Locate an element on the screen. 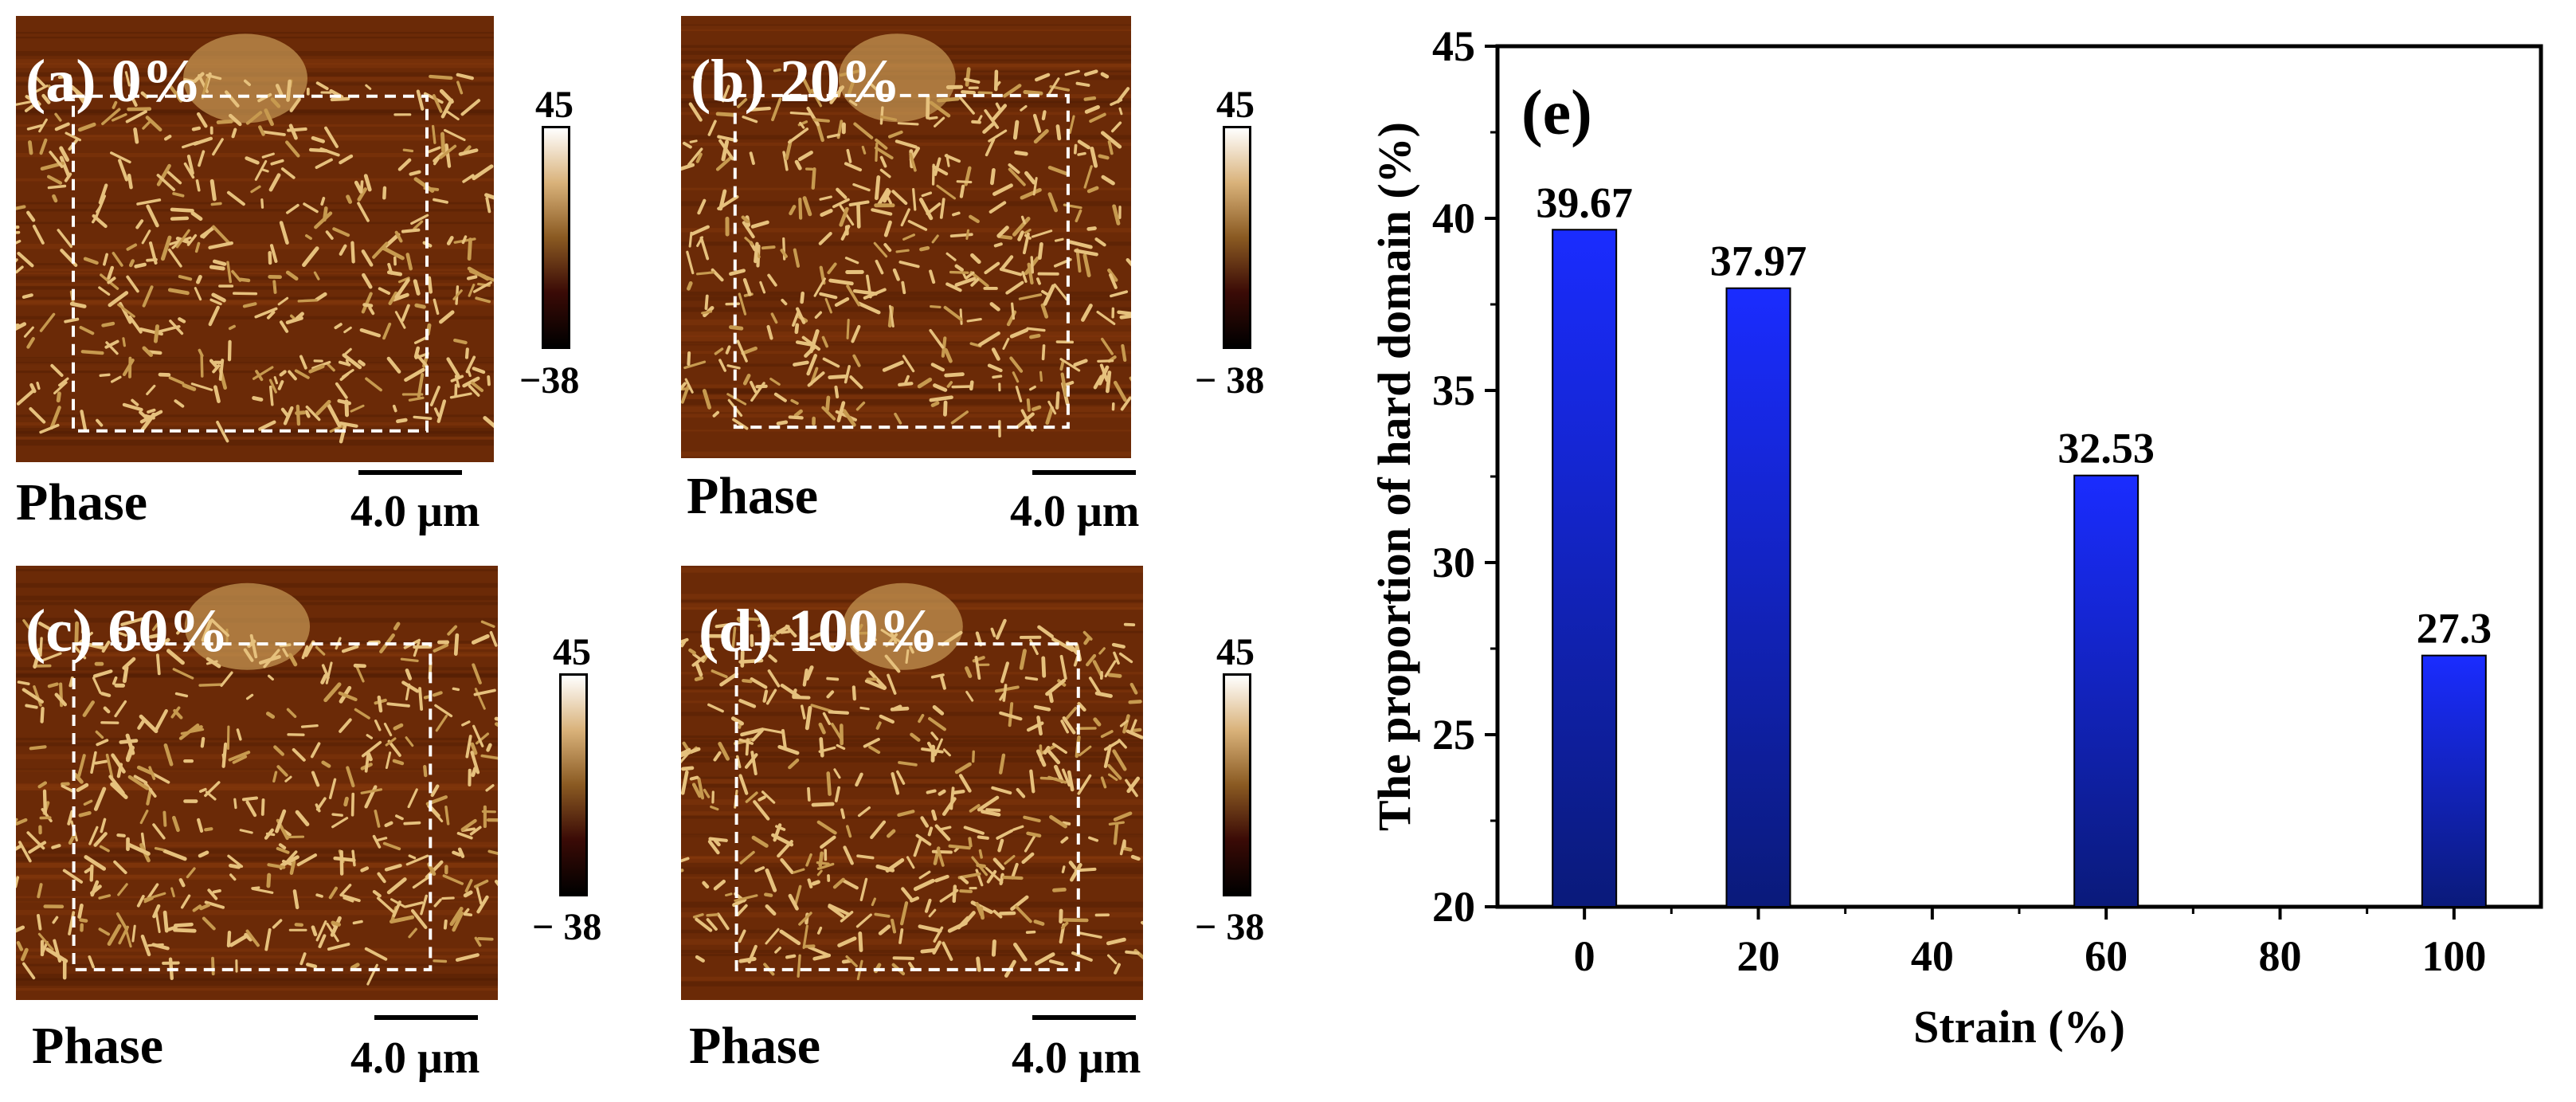  afm-panel-c: (c) 60% is located at coordinates (257, 783).